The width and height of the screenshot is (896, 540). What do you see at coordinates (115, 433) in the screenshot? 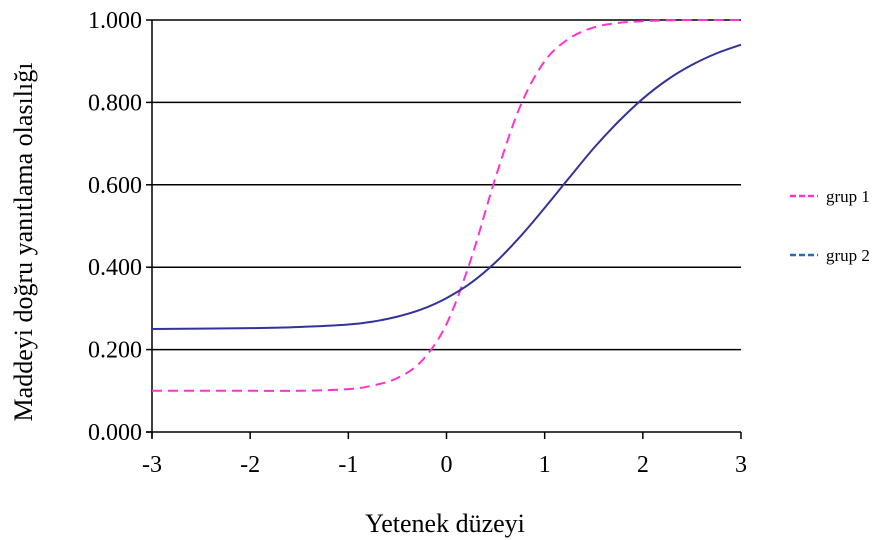
I see `y-tick-label: 0.000` at bounding box center [115, 433].